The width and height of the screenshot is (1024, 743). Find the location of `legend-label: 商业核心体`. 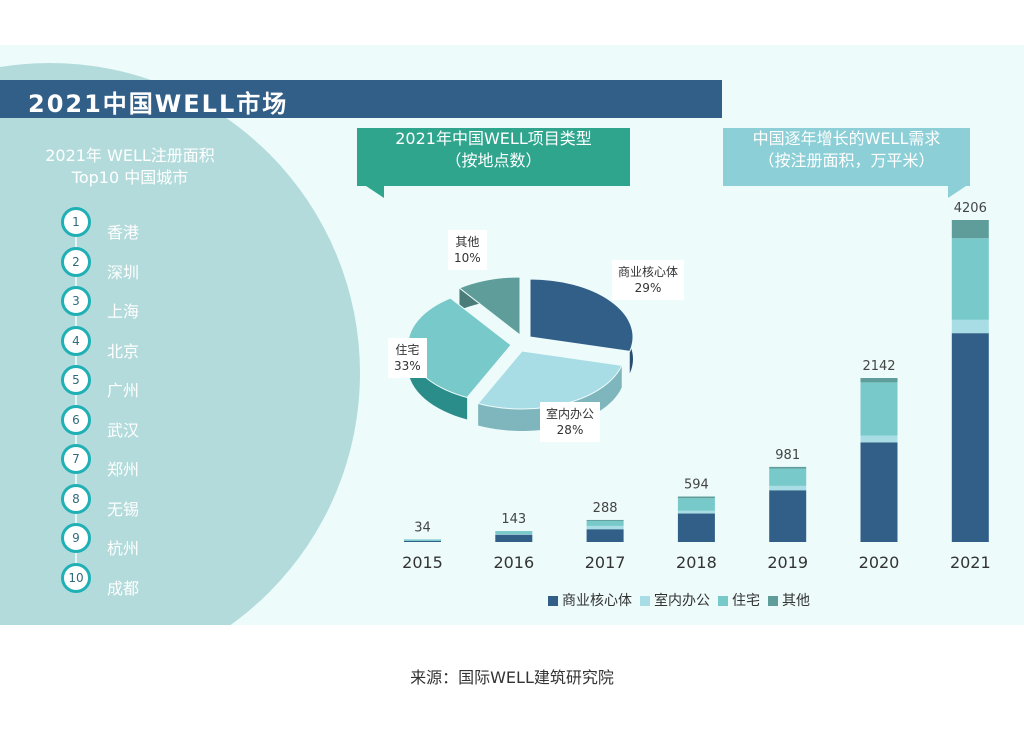

legend-label: 商业核心体 is located at coordinates (597, 601).